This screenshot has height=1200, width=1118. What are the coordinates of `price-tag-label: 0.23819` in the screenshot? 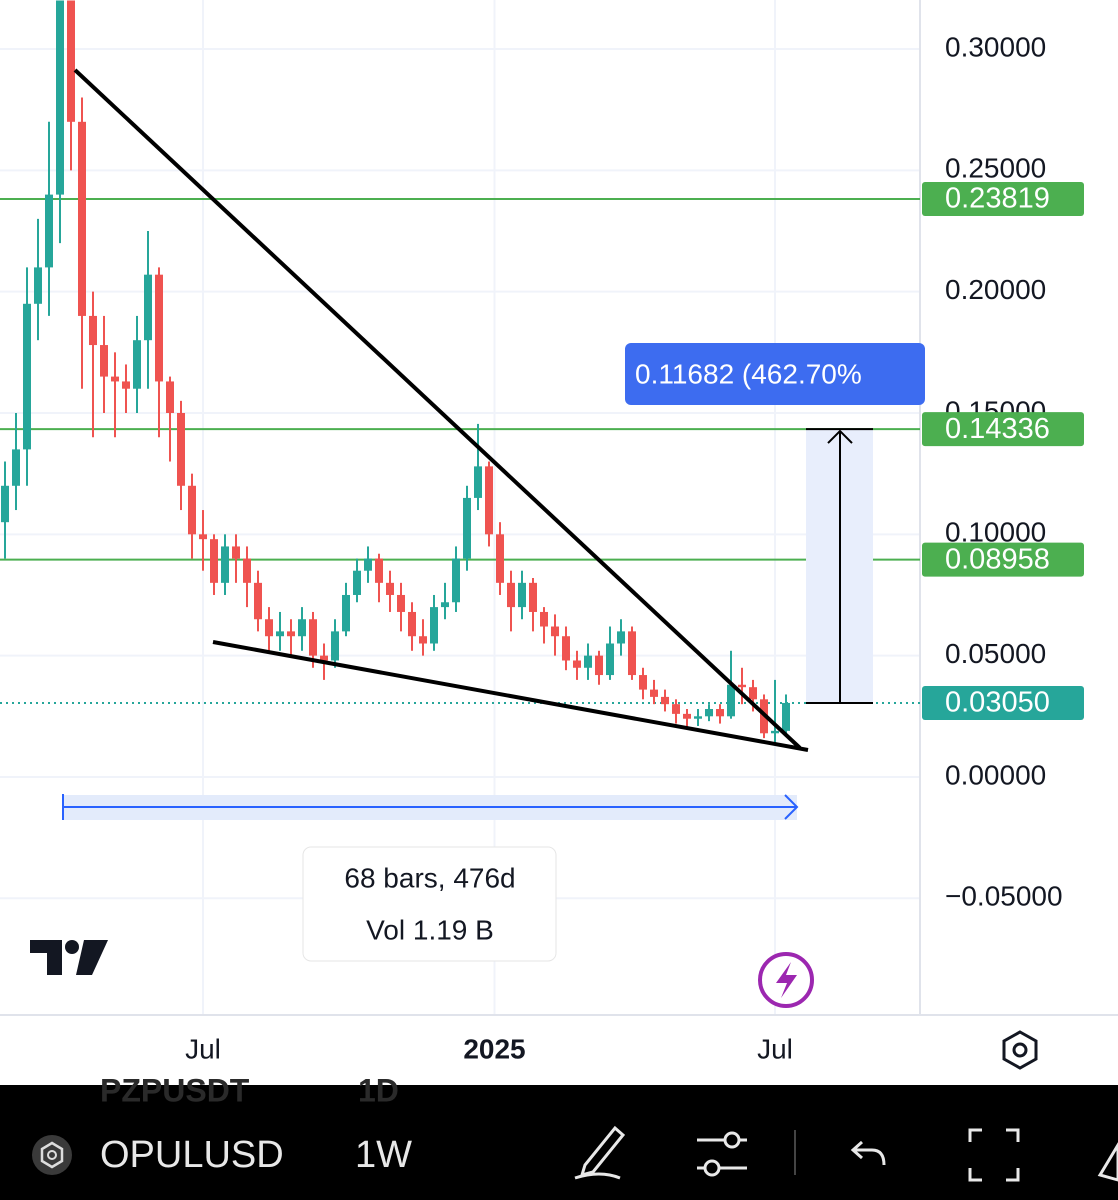 It's located at (997, 199).